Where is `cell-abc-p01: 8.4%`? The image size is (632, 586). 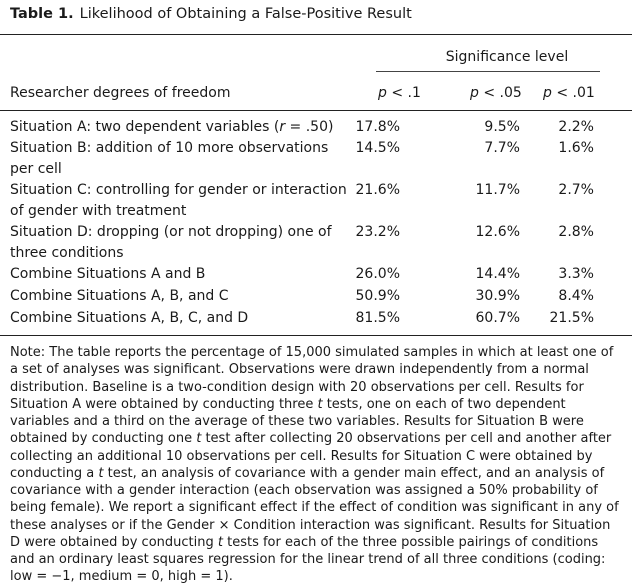 cell-abc-p01: 8.4% is located at coordinates (576, 296).